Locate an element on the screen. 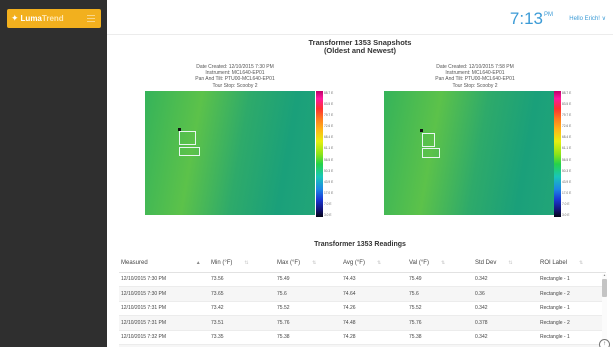 The height and width of the screenshot is (347, 613). menu-toggle-icon is located at coordinates (91, 18).